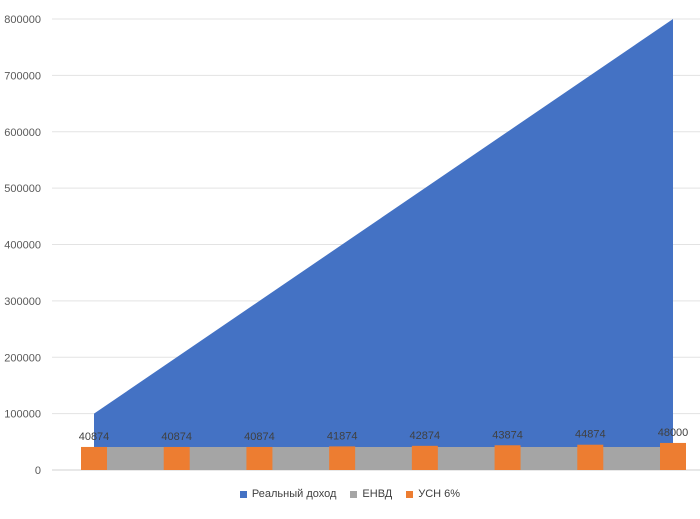  Describe the element at coordinates (377, 494) in the screenshot. I see `legend-label-envd: ЕНВД` at that location.